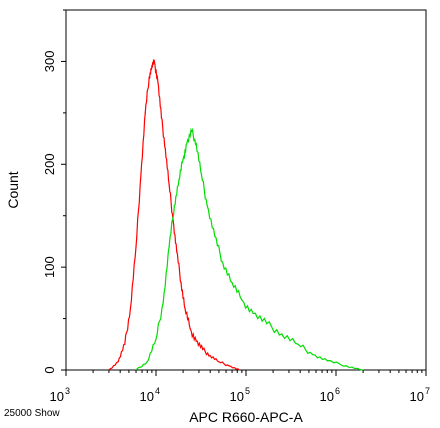 Image resolution: width=440 pixels, height=428 pixels. What do you see at coordinates (157, 391) in the screenshot?
I see `x-tick-exp: 4` at bounding box center [157, 391].